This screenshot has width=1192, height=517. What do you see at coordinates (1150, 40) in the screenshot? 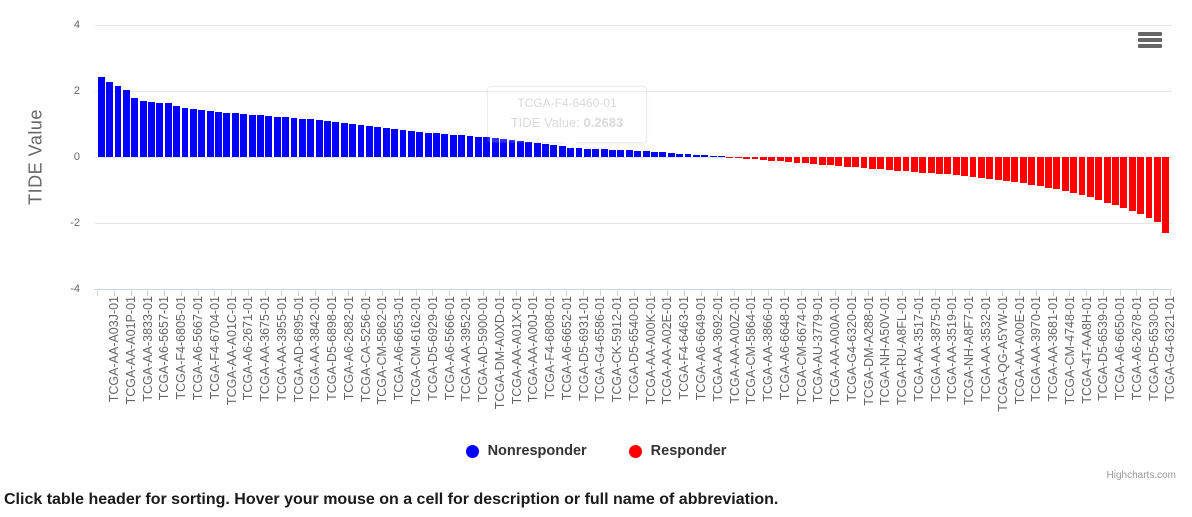
I see `chart-context-menu-icon` at bounding box center [1150, 40].